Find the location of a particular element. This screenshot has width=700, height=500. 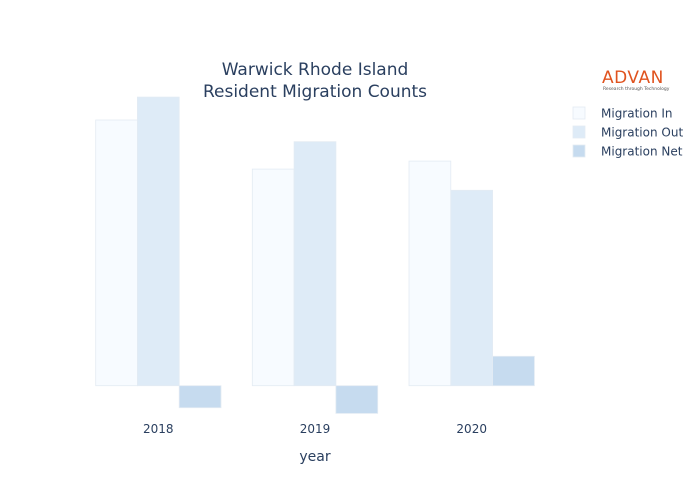

legend: Migration In Migration Out Migration Net is located at coordinates (627, 132).